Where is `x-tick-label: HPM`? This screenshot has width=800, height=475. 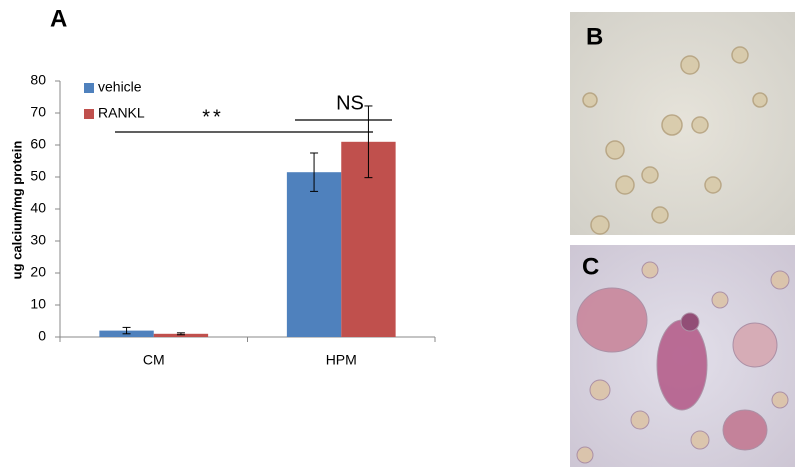
x-tick-label: HPM is located at coordinates (341, 360).